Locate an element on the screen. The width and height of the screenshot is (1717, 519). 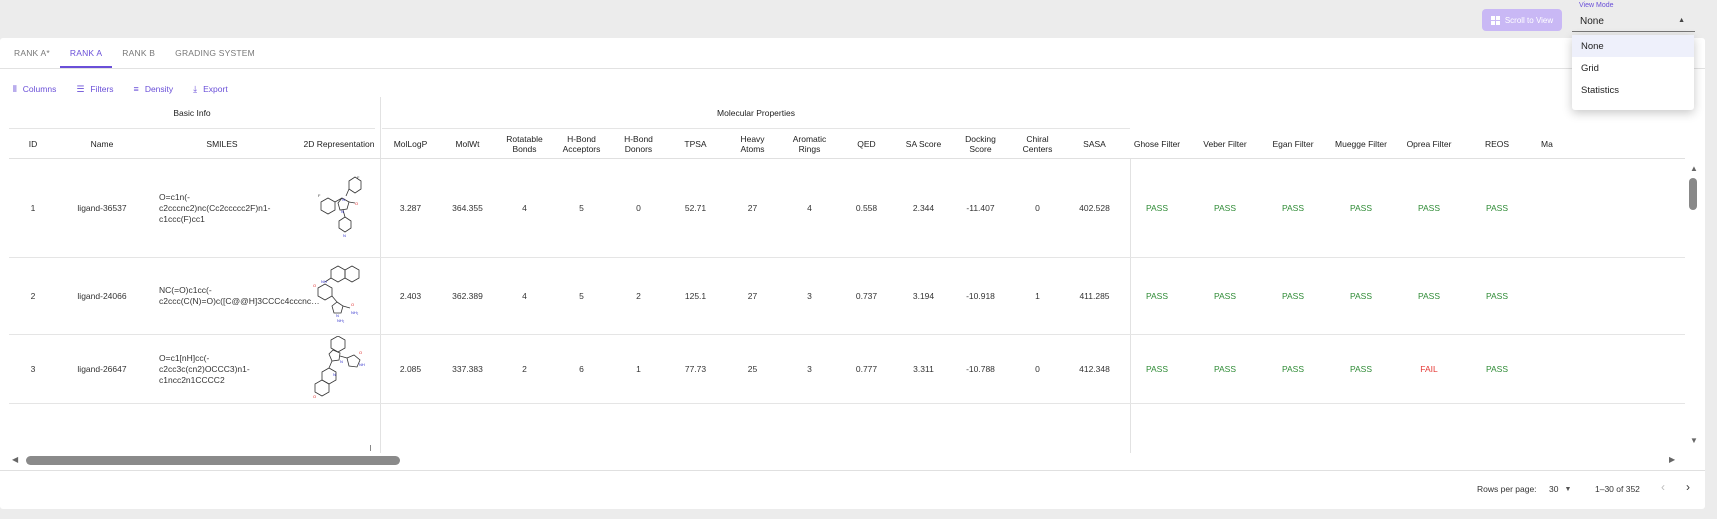
group-basic-info: Basic Info is located at coordinates (192, 113).